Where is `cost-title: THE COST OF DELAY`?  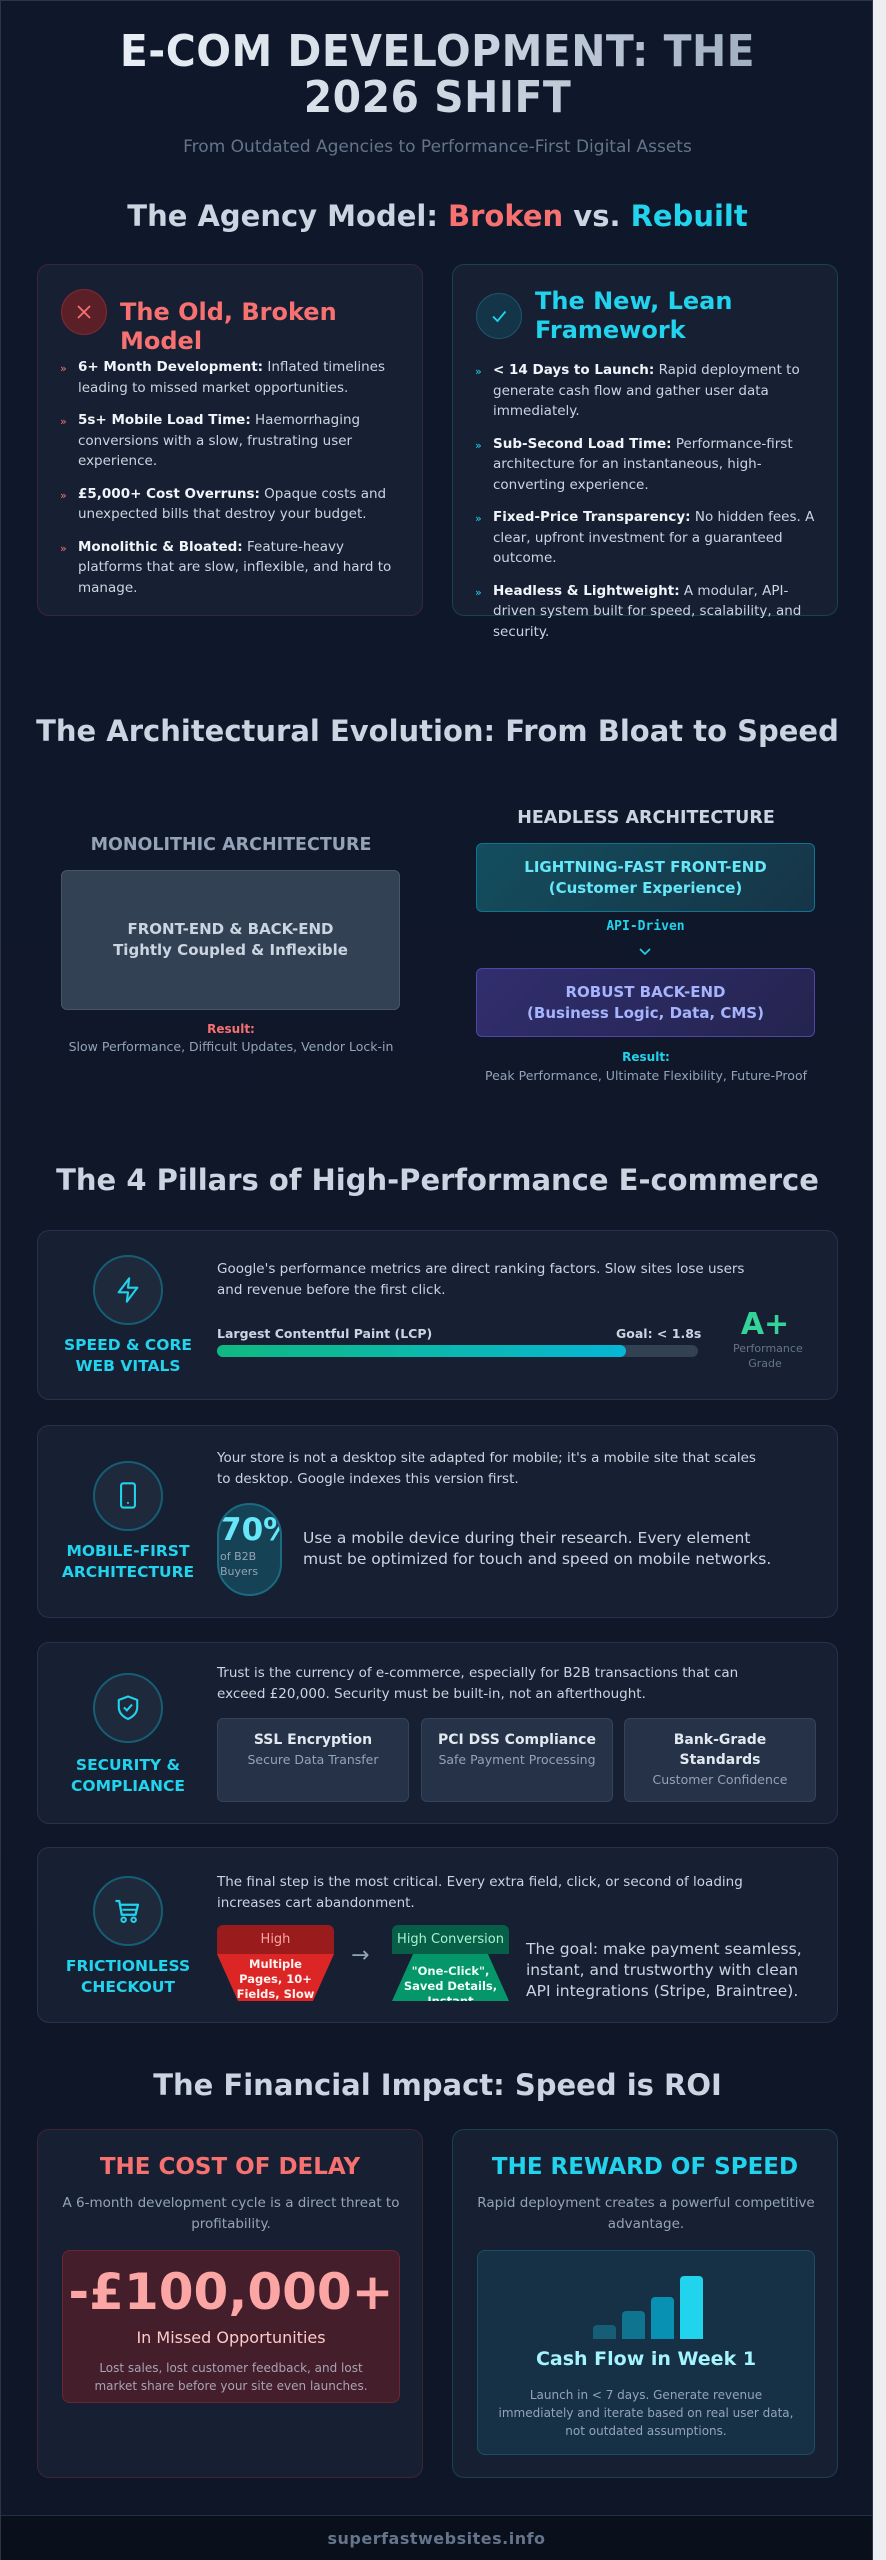
cost-title: THE COST OF DELAY is located at coordinates (230, 2167).